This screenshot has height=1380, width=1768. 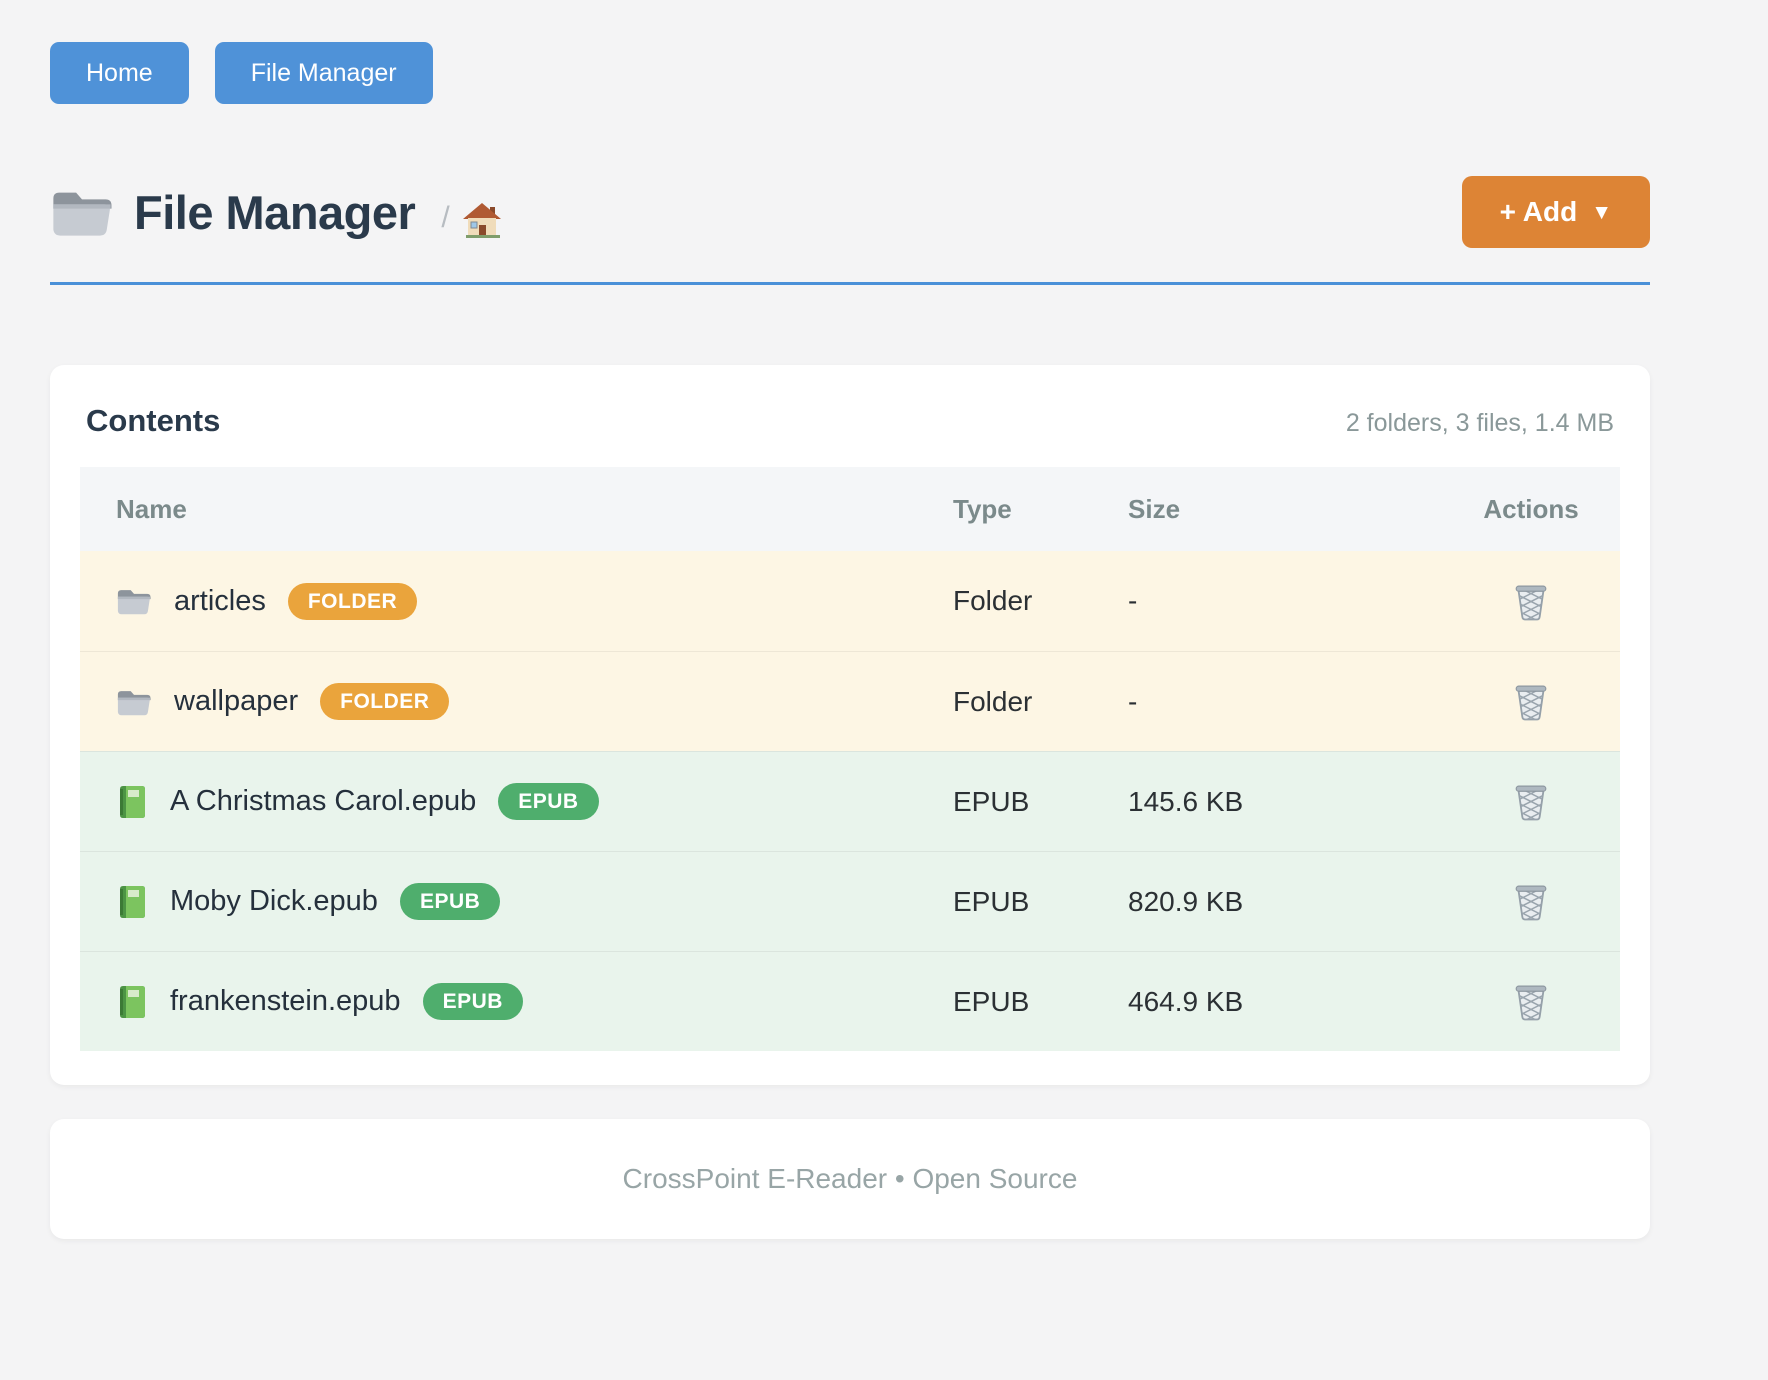 I want to click on add-button: + Add ▼, so click(x=1555, y=212).